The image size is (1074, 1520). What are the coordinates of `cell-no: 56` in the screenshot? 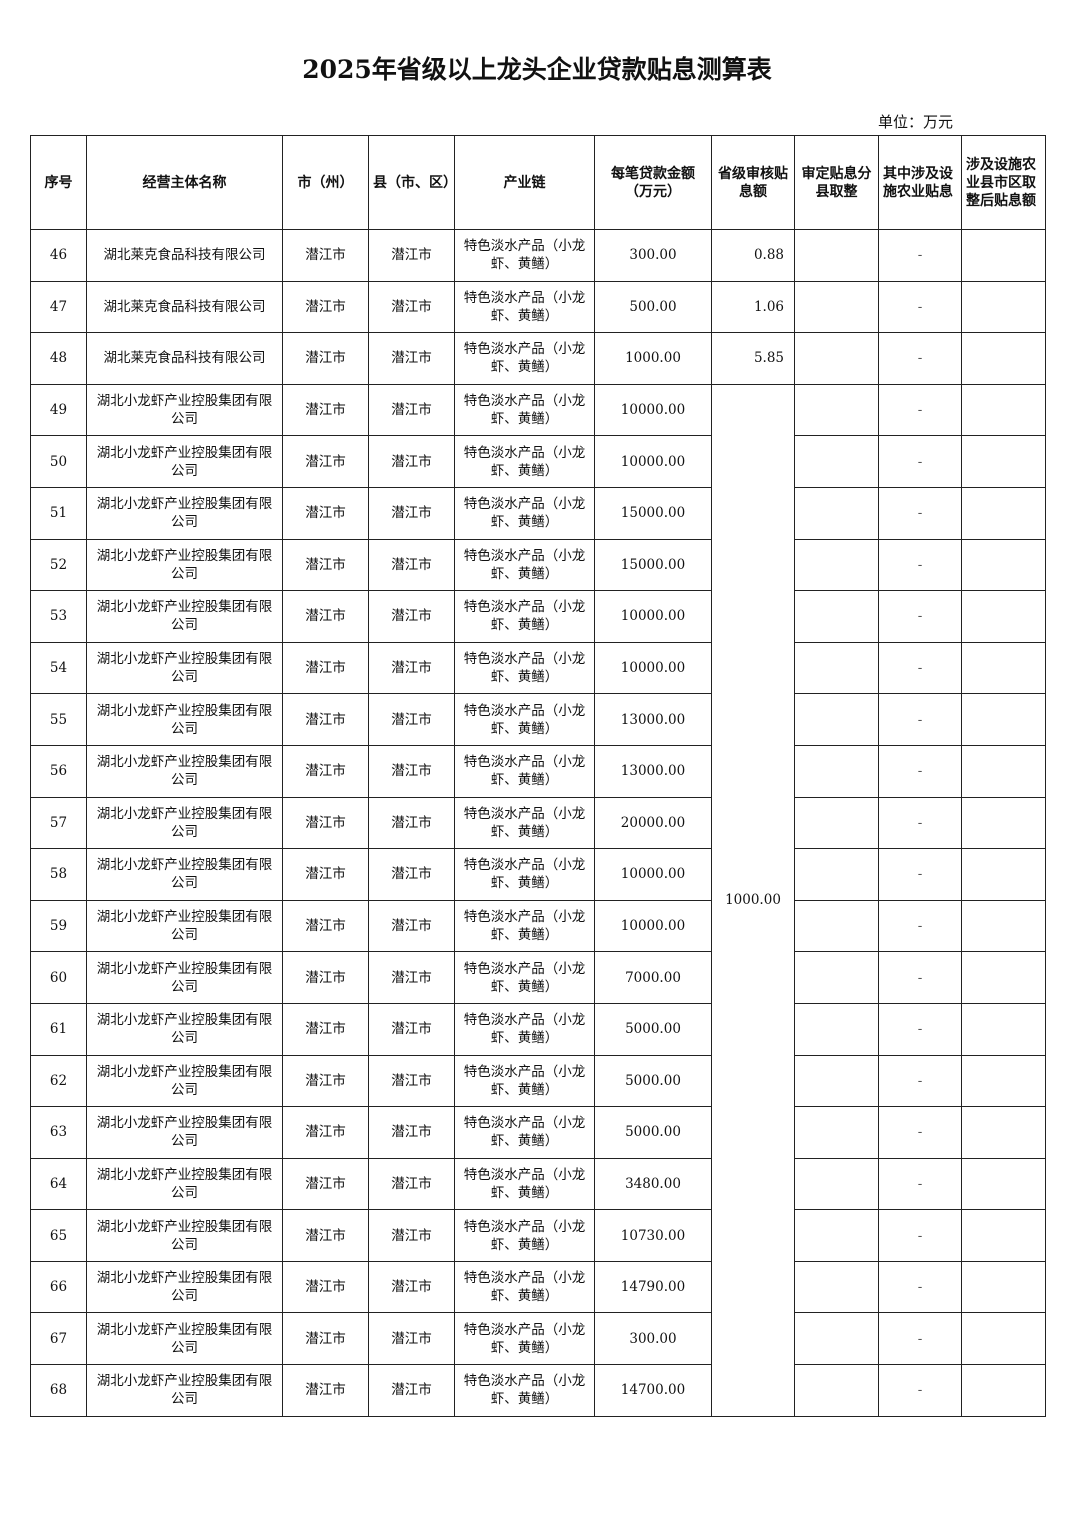 It's located at (58, 771).